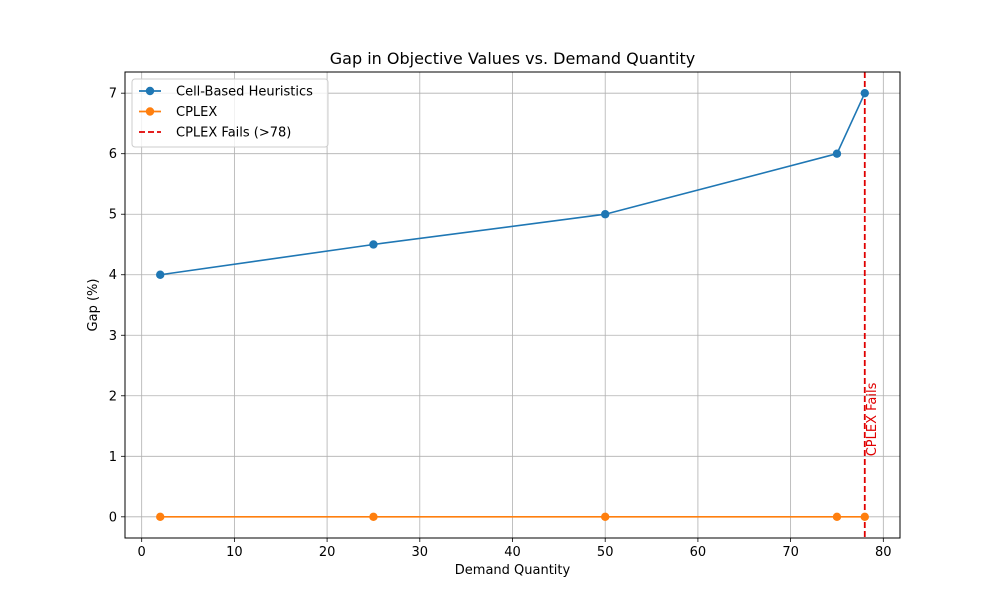  I want to click on x-tick-label: 30, so click(420, 552).